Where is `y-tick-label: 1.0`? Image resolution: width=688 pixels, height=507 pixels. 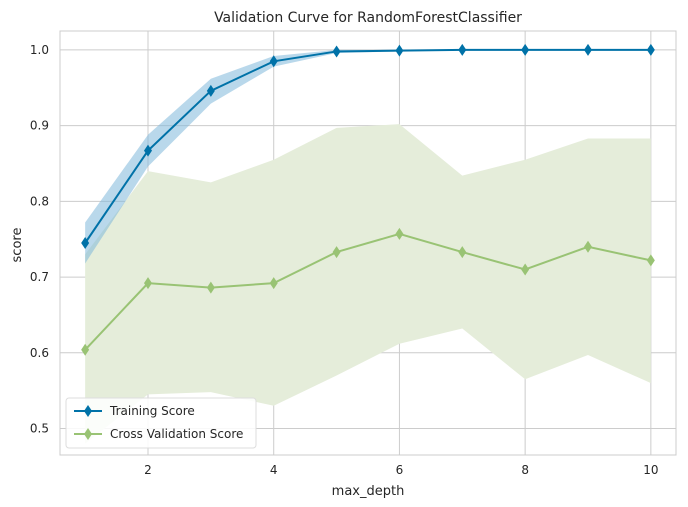
y-tick-label: 1.0 is located at coordinates (39, 50).